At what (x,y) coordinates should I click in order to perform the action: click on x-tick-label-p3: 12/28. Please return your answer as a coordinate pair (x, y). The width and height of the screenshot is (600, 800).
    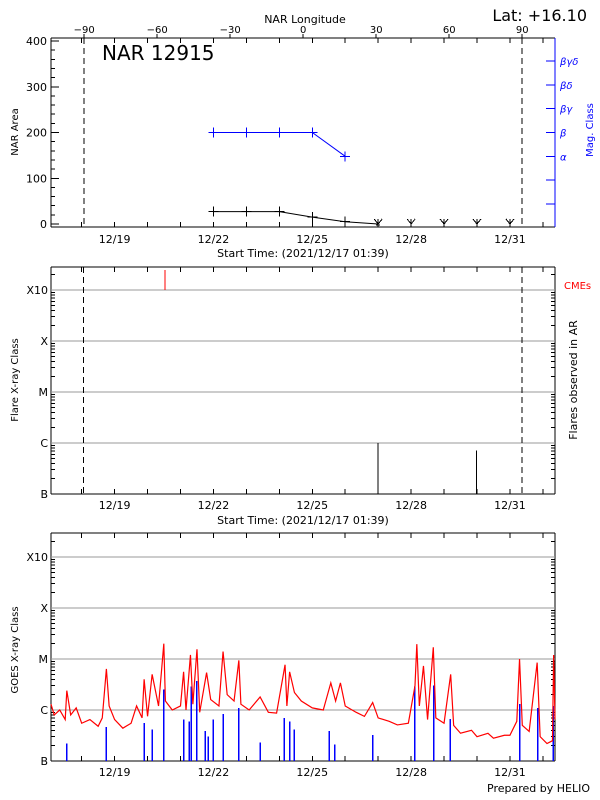
    Looking at the image, I should click on (411, 772).